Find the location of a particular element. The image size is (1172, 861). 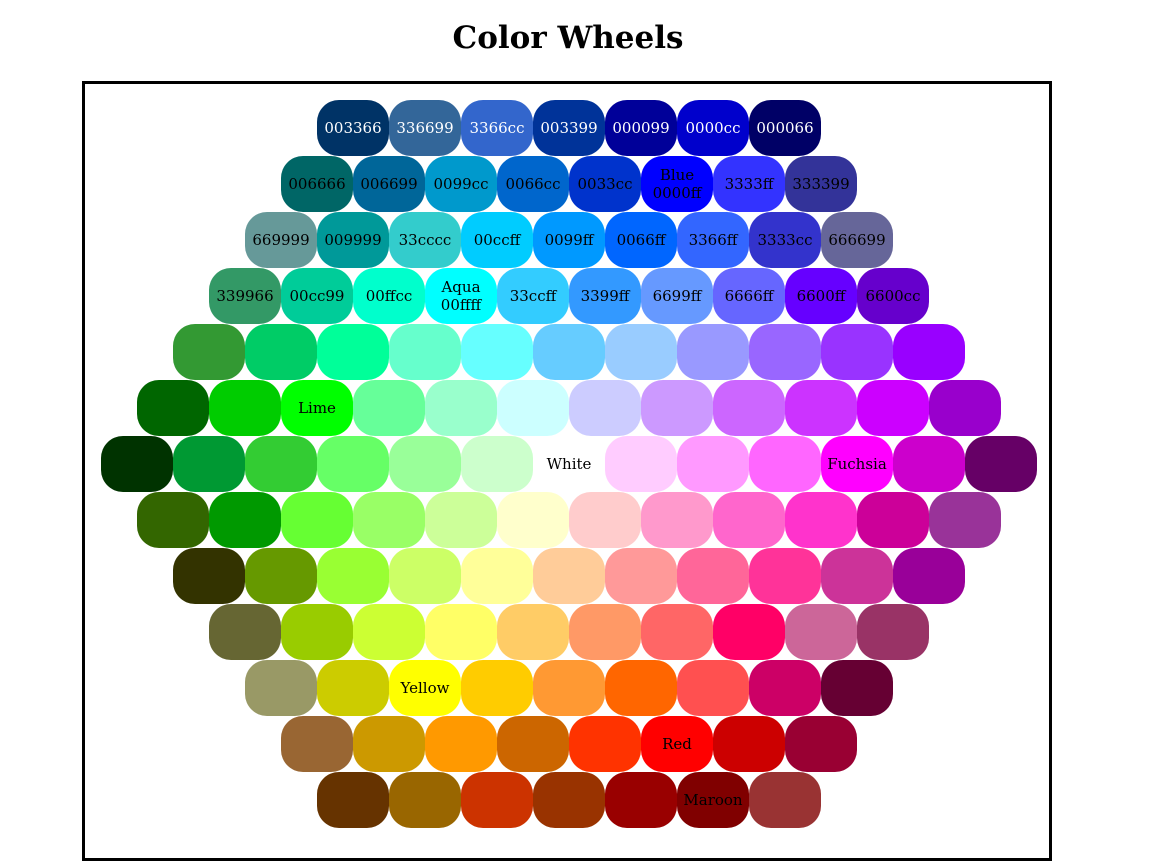

color-swatch: Aqua 00ffff is located at coordinates (461, 296).